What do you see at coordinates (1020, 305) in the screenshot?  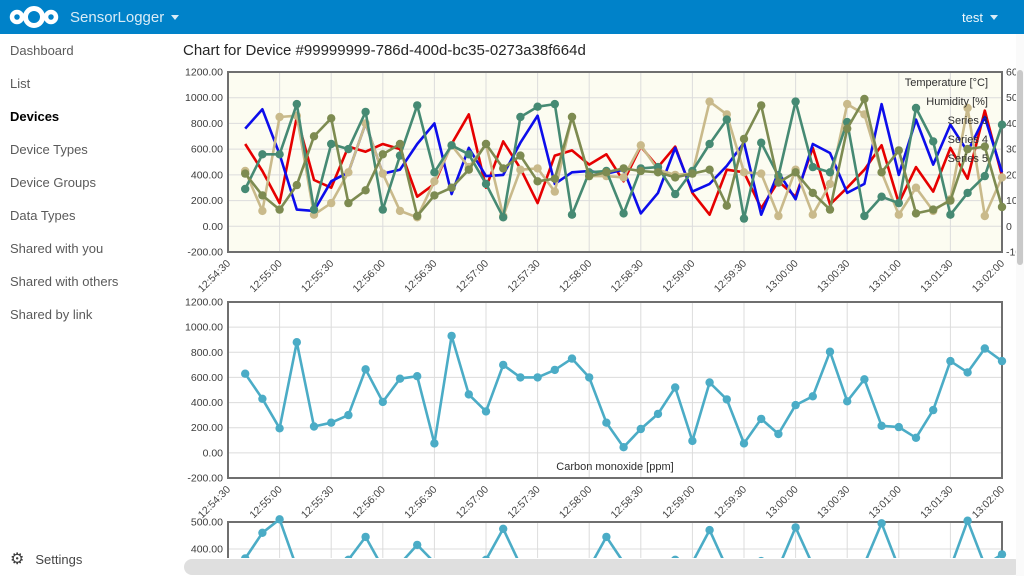 I see `vertical-scrollbar-track` at bounding box center [1020, 305].